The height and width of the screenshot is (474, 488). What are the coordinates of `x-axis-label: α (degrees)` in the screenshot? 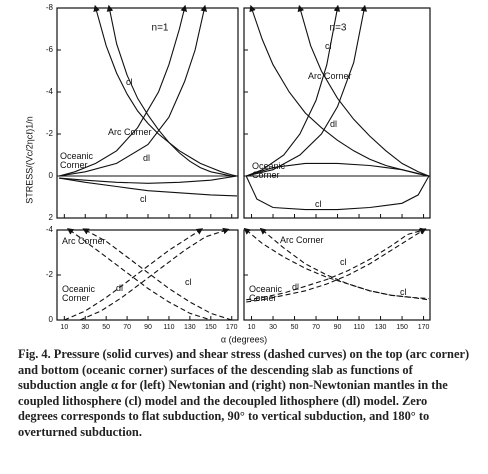 It's located at (244, 339).